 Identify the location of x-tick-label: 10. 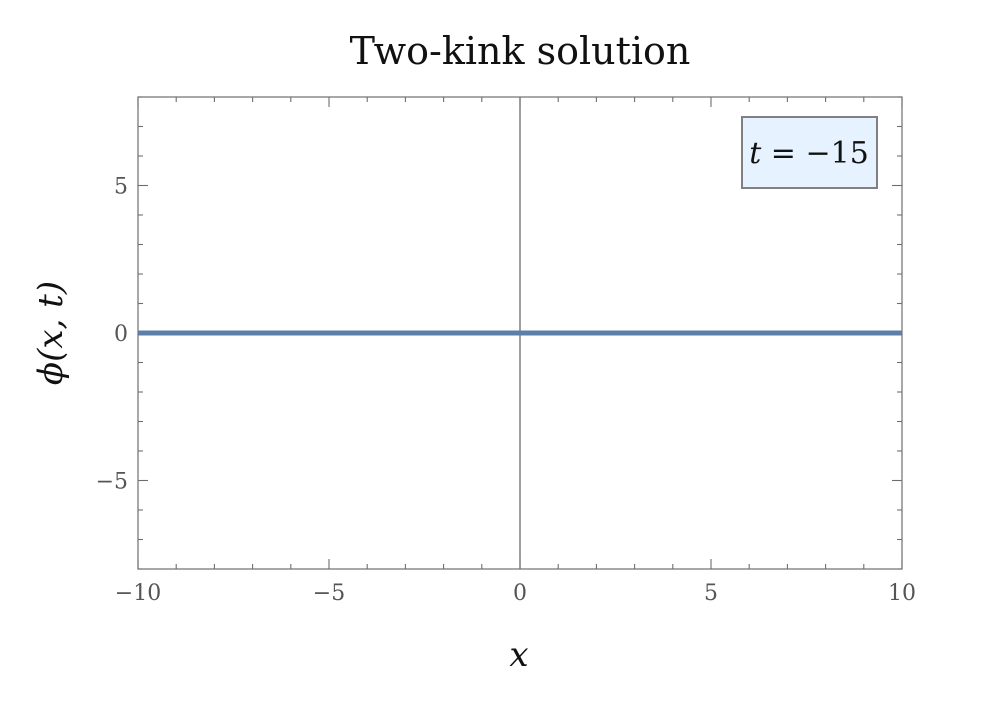
(902, 593).